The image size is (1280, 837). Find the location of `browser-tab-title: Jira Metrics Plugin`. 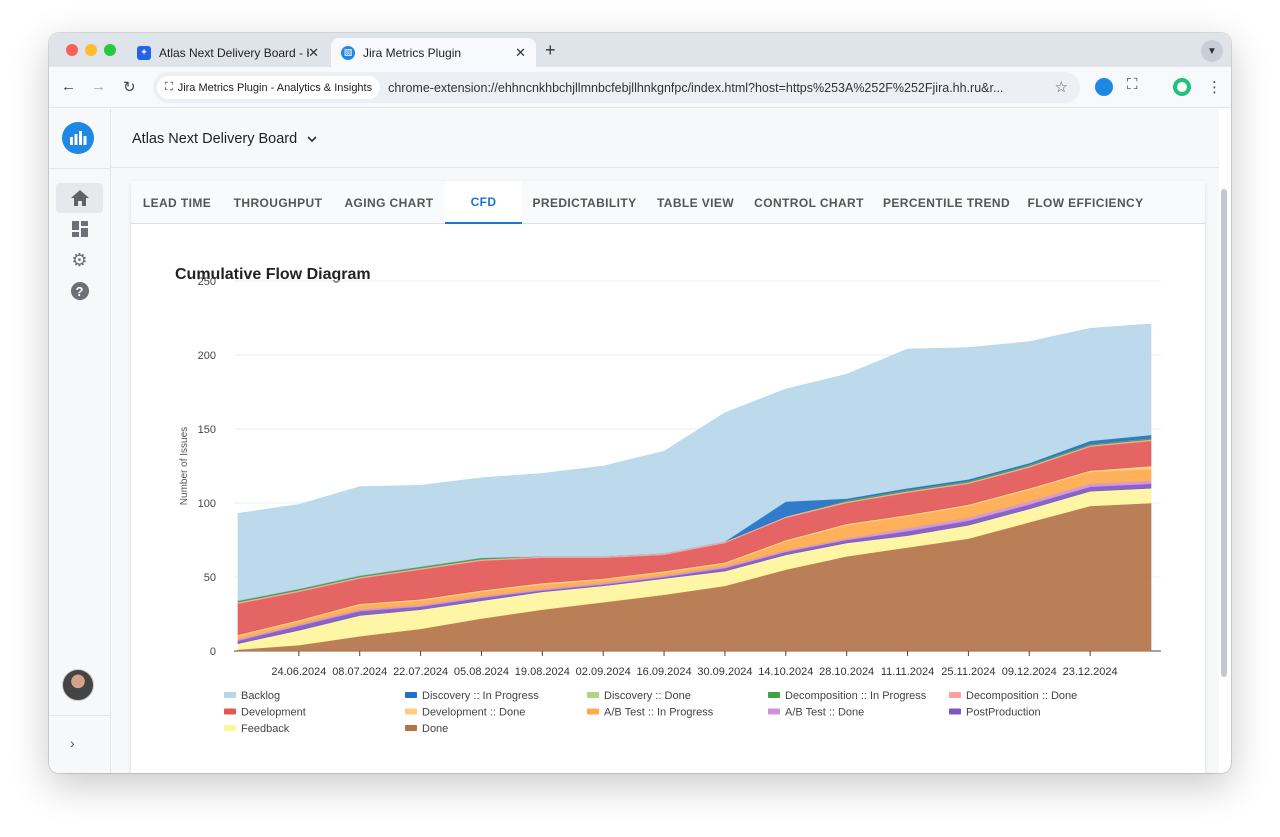

browser-tab-title: Jira Metrics Plugin is located at coordinates (412, 52).